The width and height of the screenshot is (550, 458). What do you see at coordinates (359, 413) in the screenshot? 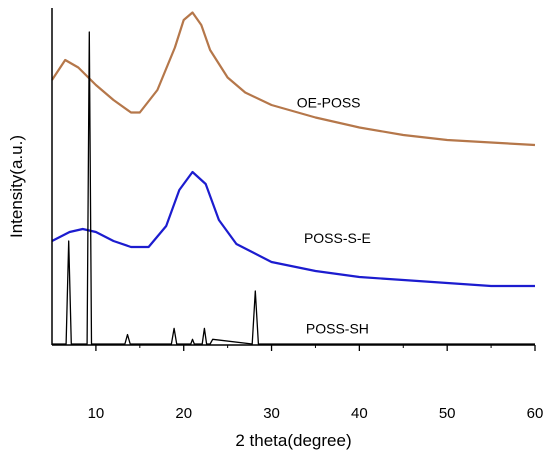
I see `x-tick-label: 40` at bounding box center [359, 413].